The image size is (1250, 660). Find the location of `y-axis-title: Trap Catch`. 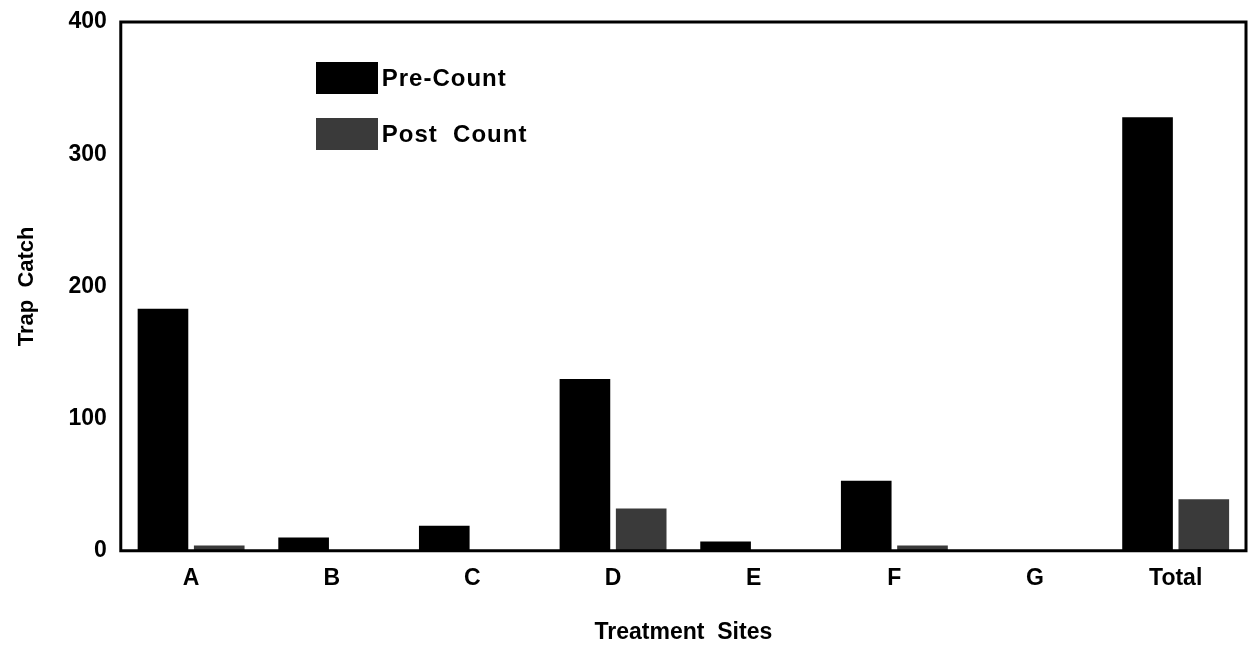

y-axis-title: Trap Catch is located at coordinates (26, 286).